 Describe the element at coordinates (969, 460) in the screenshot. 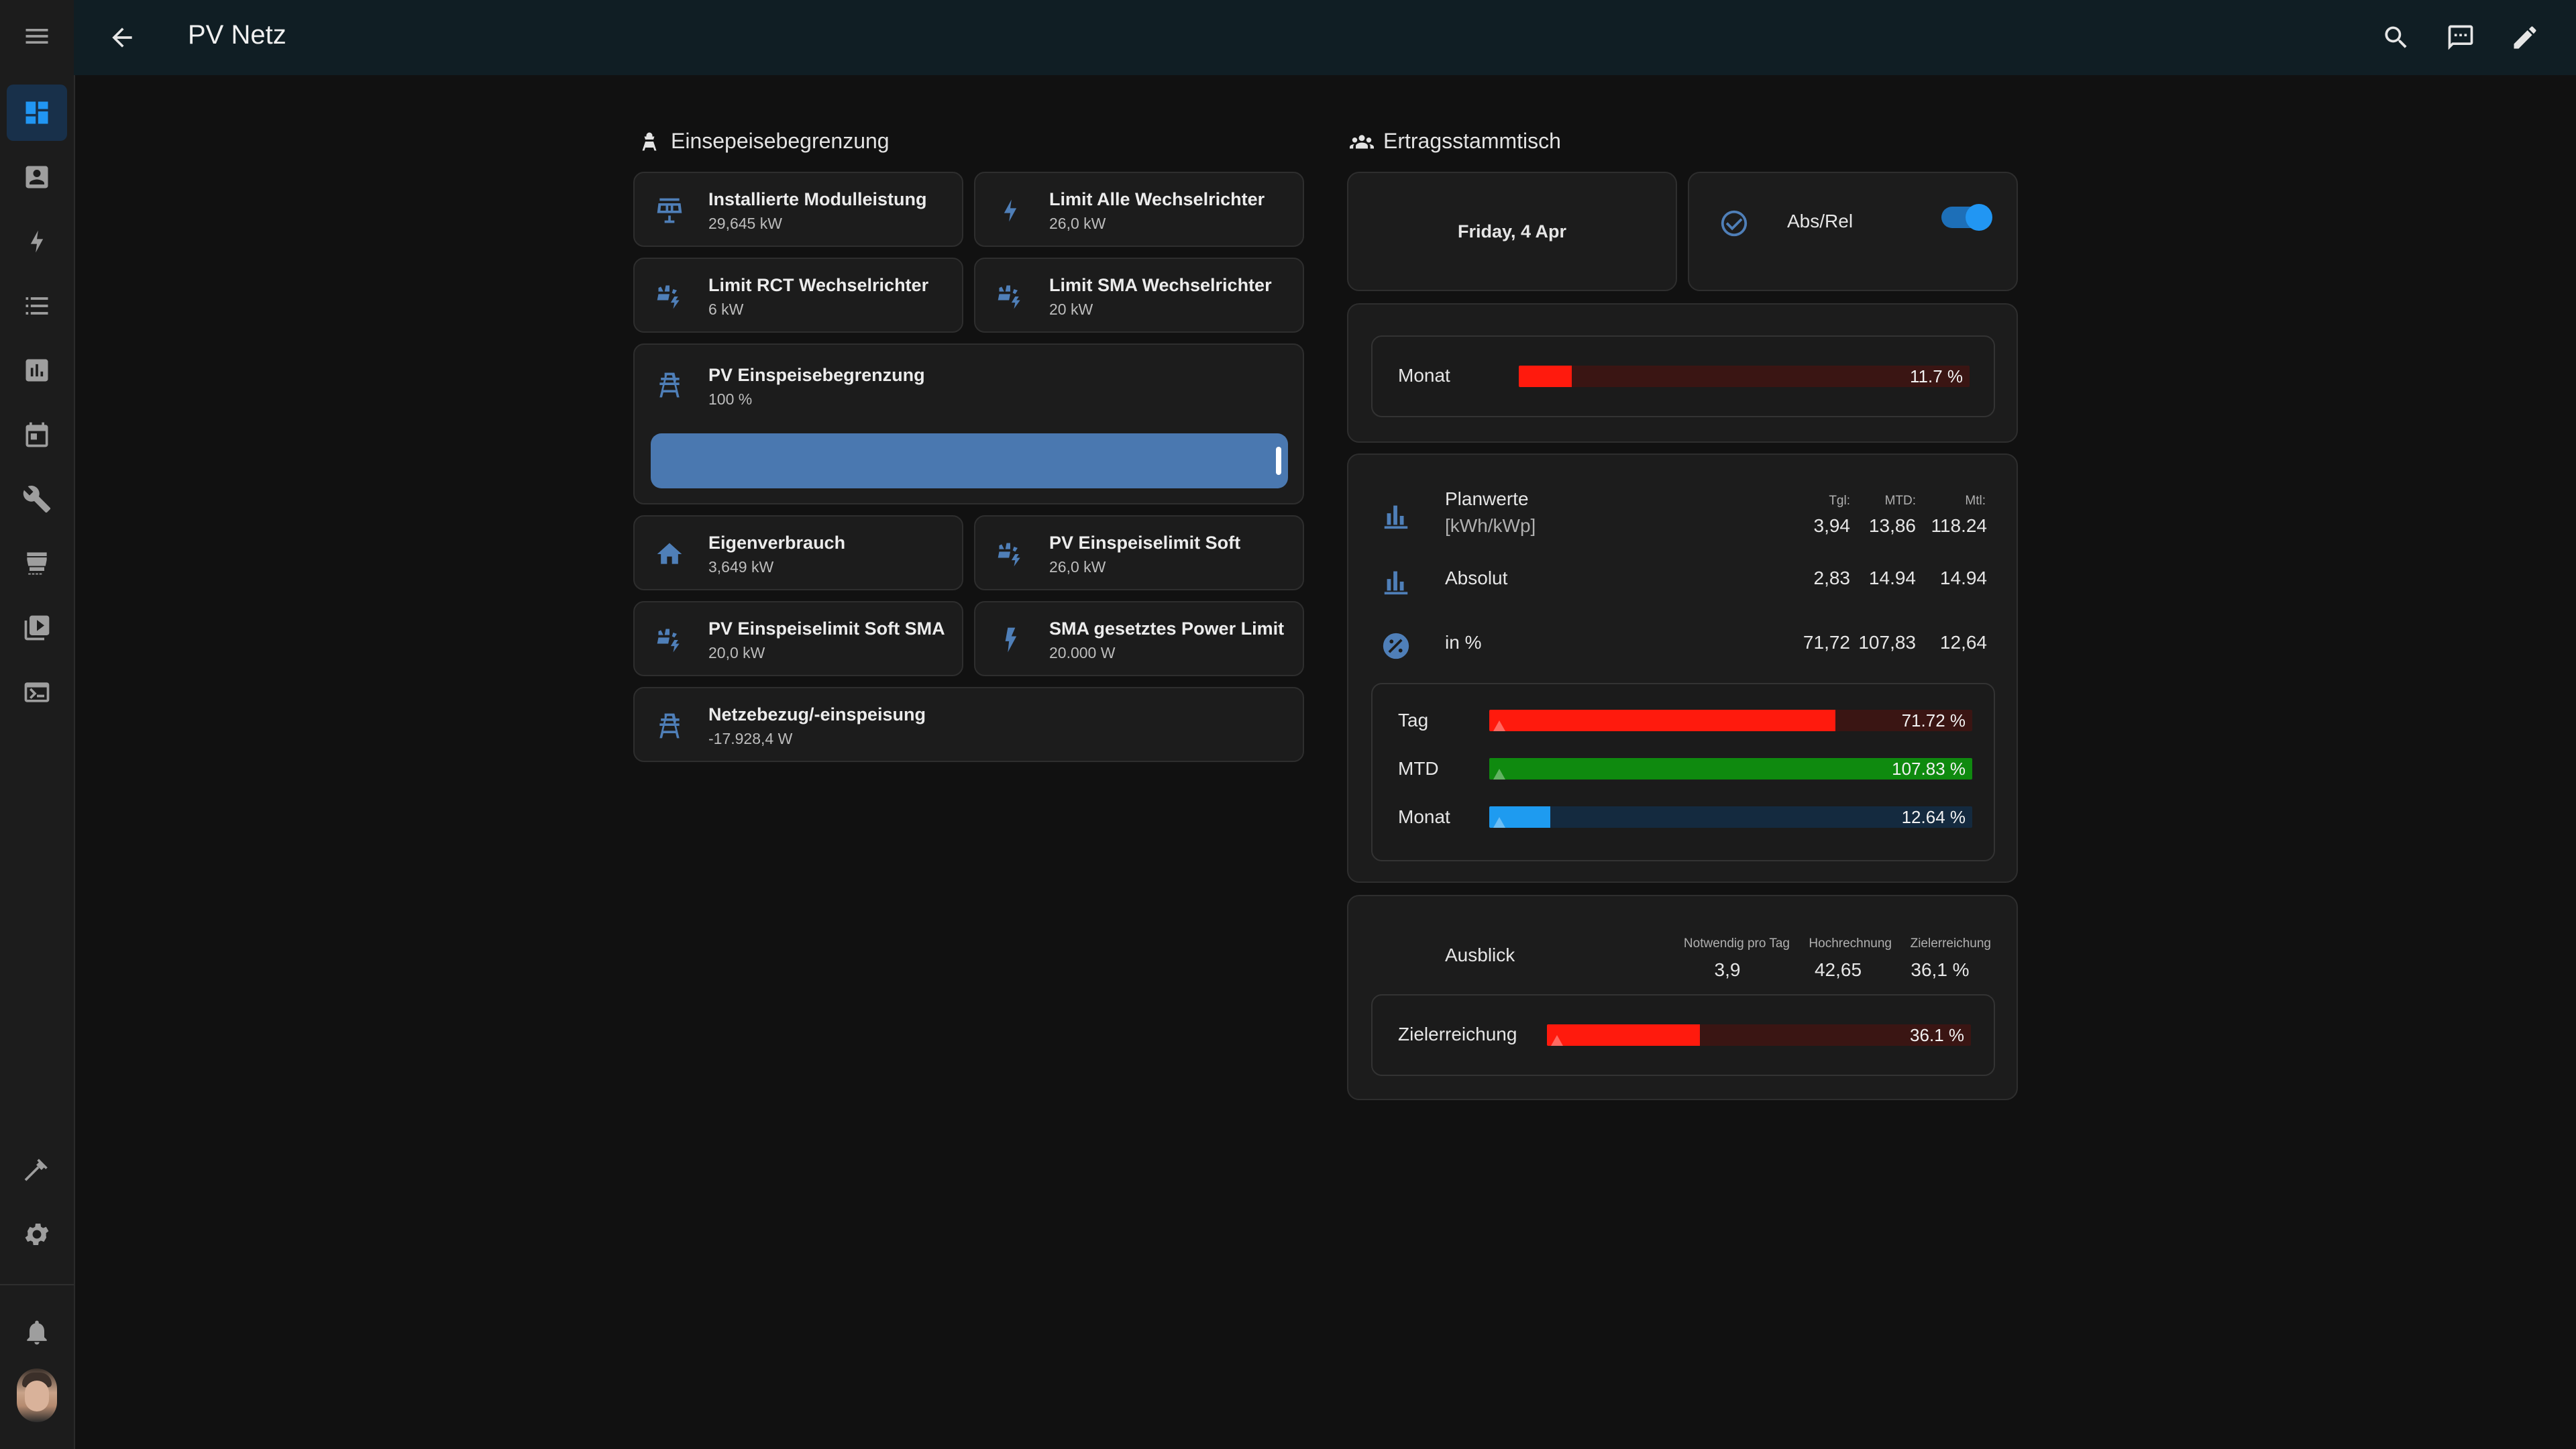

I see `einspeisebegrenzung-slider` at that location.